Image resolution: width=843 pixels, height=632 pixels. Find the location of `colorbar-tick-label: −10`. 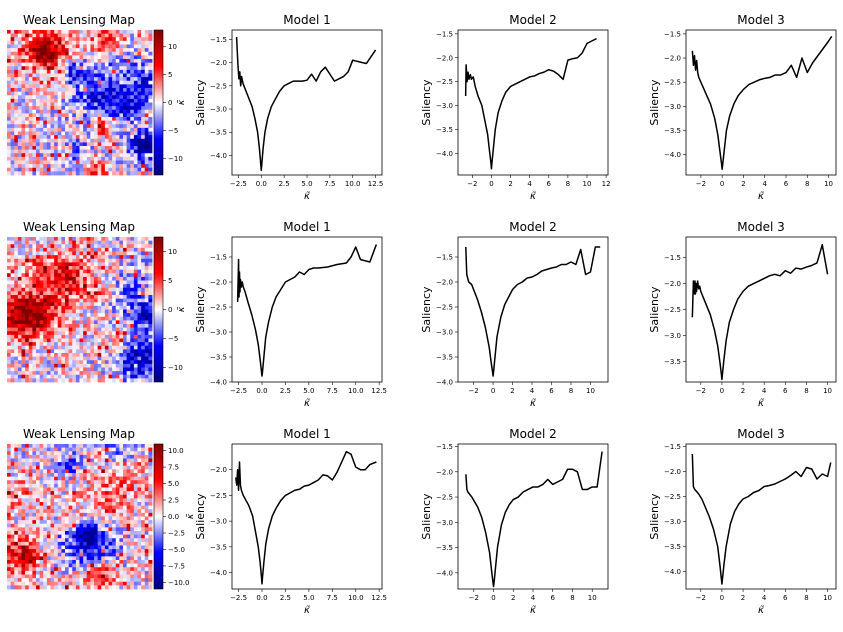

colorbar-tick-label: −10 is located at coordinates (175, 159).